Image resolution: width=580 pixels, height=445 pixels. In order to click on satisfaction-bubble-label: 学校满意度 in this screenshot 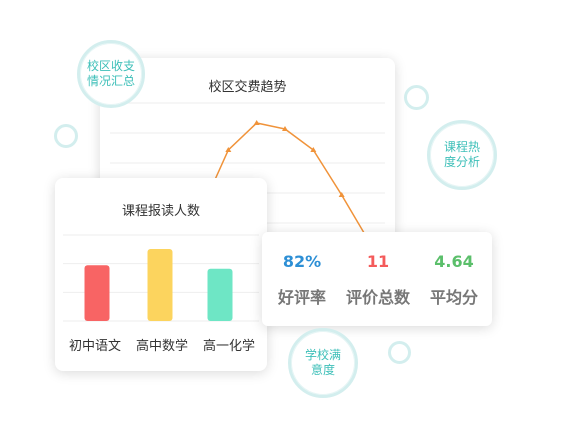, I will do `click(322, 362)`.